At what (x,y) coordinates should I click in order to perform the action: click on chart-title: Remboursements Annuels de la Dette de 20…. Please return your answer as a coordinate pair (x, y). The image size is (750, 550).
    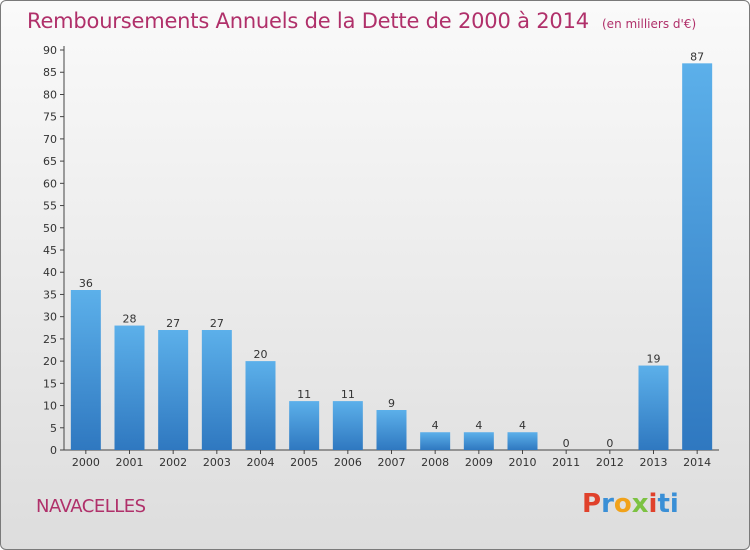
    Looking at the image, I should click on (308, 21).